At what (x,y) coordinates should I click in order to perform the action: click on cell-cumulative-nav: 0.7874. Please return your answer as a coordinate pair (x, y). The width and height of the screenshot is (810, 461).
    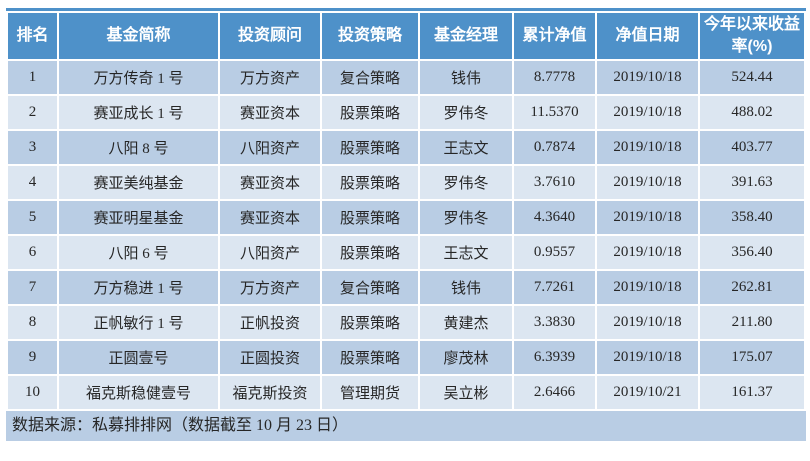
    Looking at the image, I should click on (554, 147).